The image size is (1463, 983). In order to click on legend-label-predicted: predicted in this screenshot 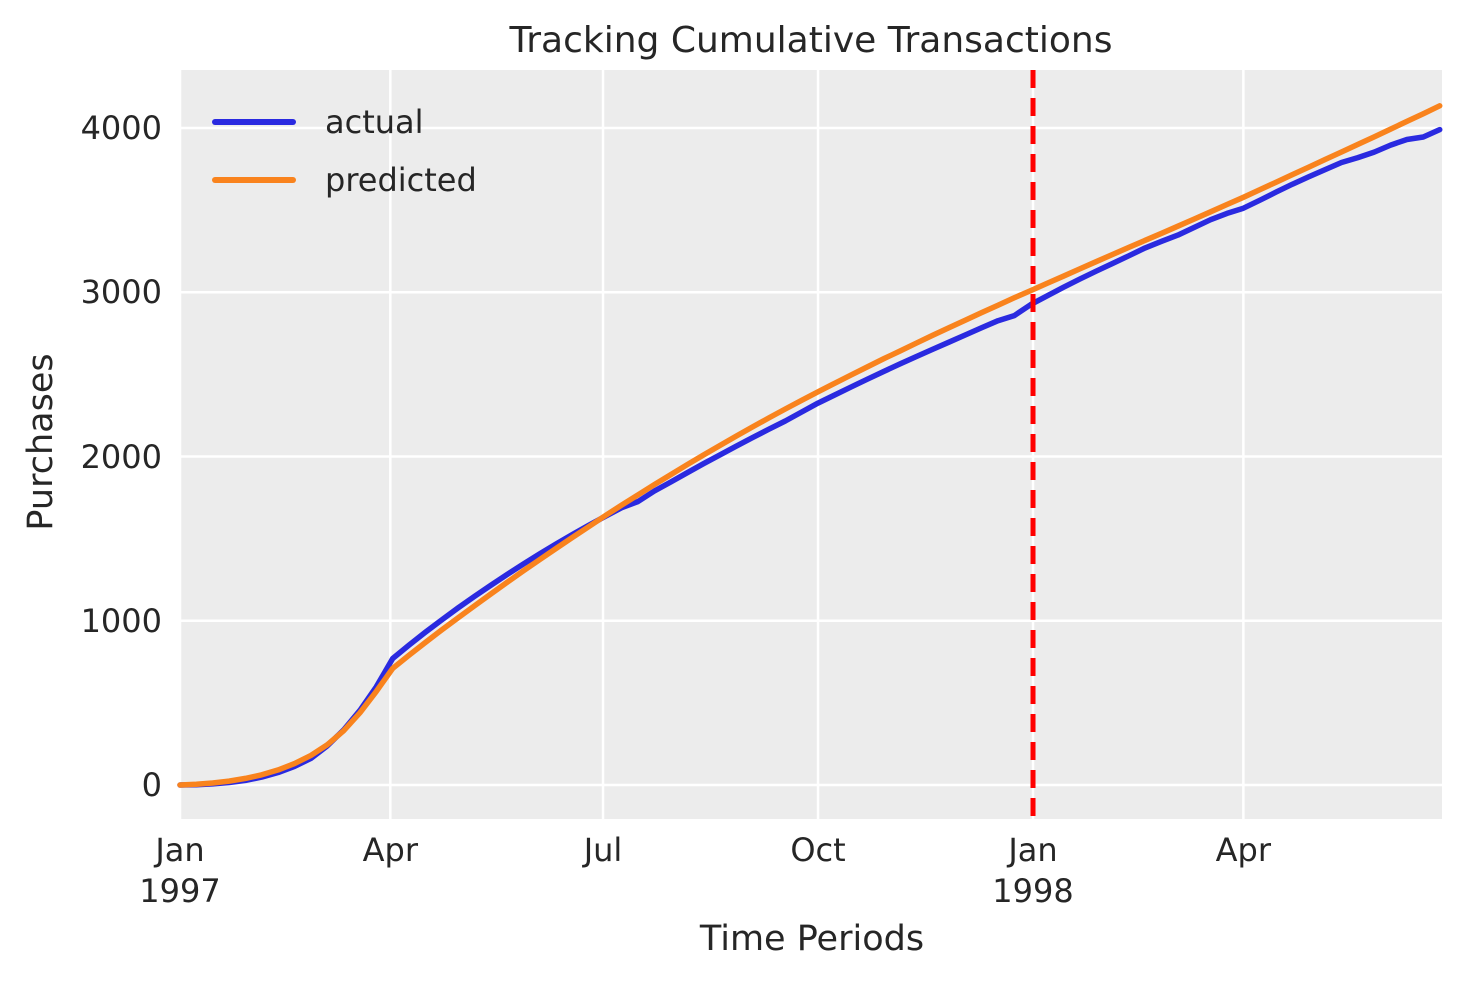, I will do `click(401, 180)`.